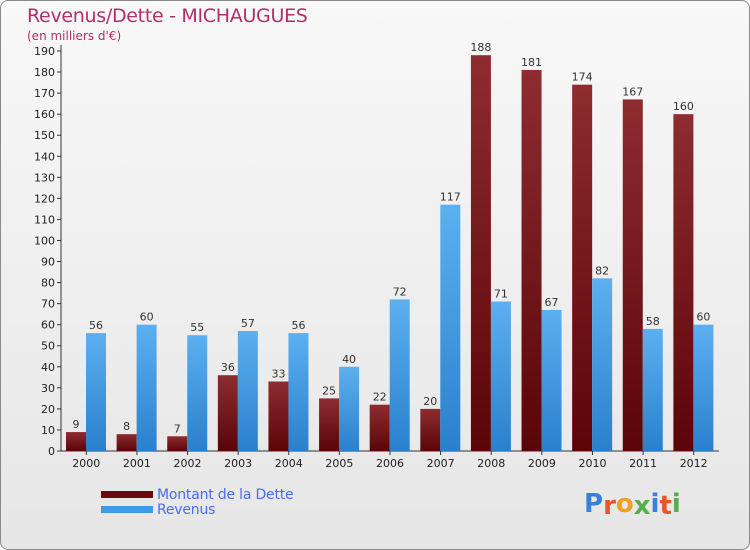  What do you see at coordinates (643, 463) in the screenshot?
I see `x-tick-label: 2011` at bounding box center [643, 463].